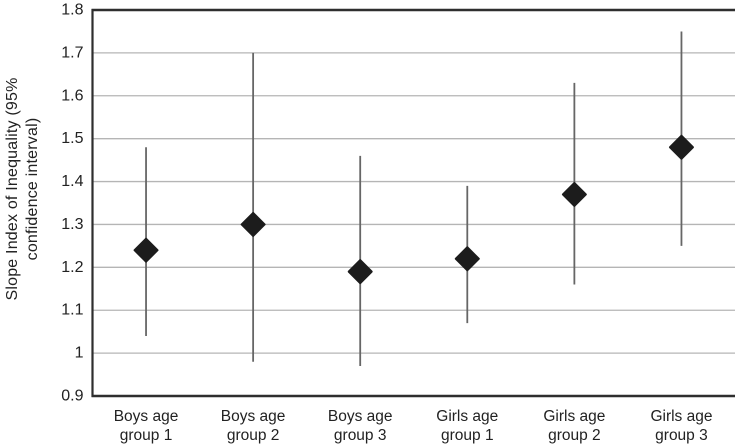 This screenshot has width=735, height=444. Describe the element at coordinates (467, 416) in the screenshot. I see `x-category-label-girls-age-group-1-line1: Girls age` at that location.